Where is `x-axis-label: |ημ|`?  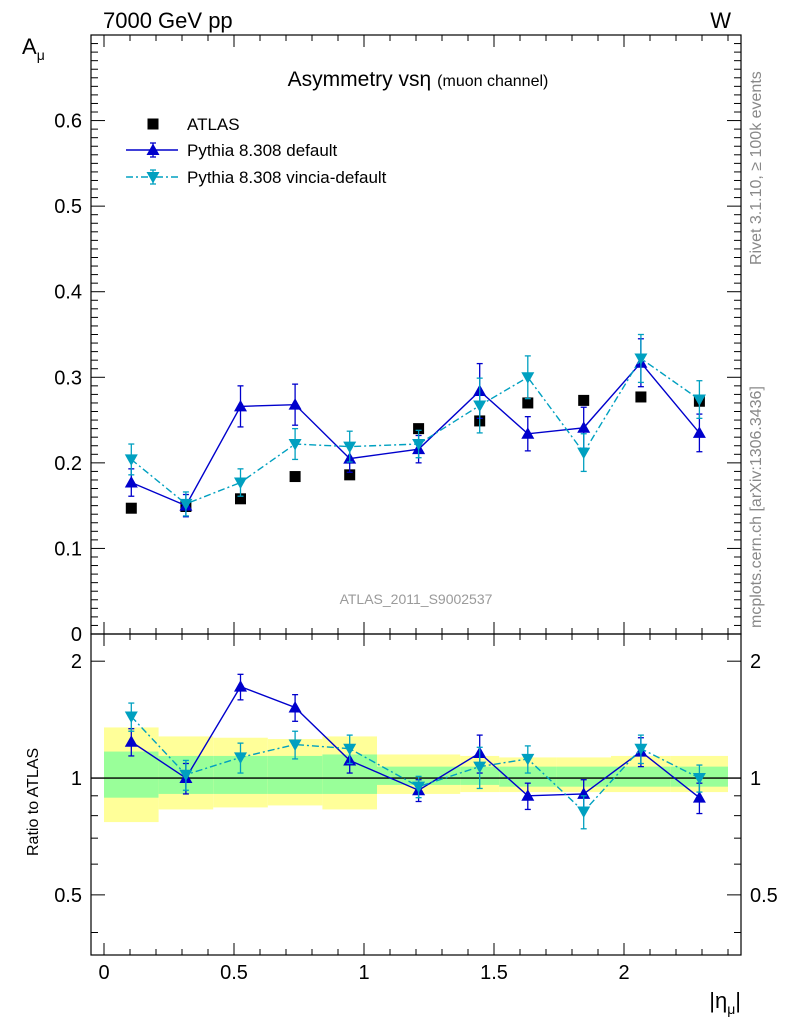 x-axis-label: |ημ| is located at coordinates (725, 1002).